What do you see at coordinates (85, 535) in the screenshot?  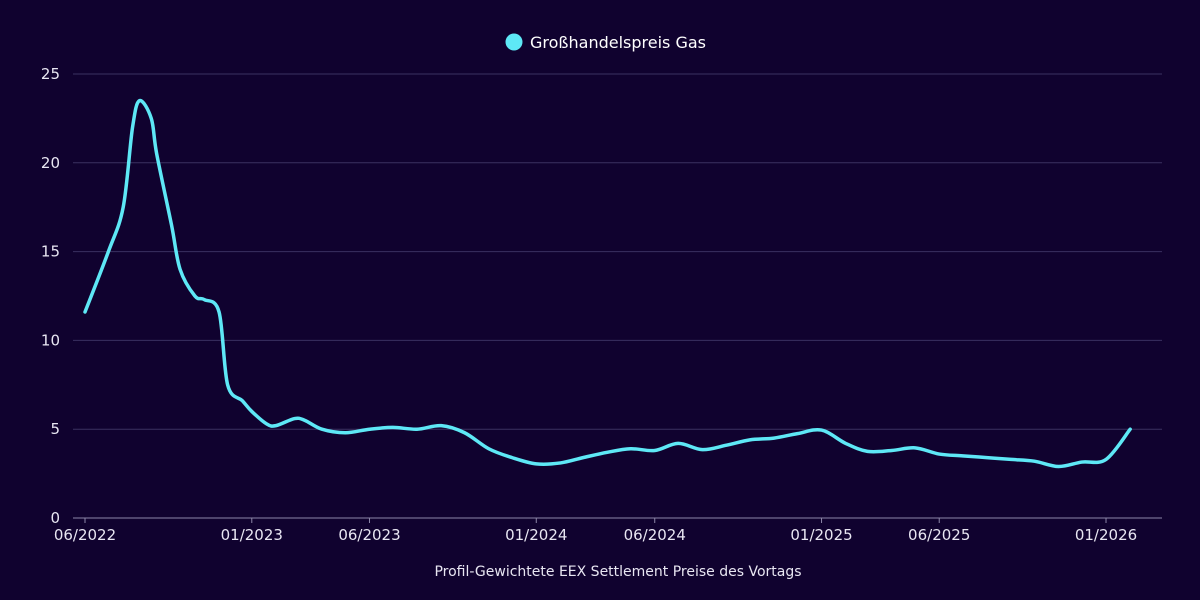 I see `x-tick-label: 06/2022` at bounding box center [85, 535].